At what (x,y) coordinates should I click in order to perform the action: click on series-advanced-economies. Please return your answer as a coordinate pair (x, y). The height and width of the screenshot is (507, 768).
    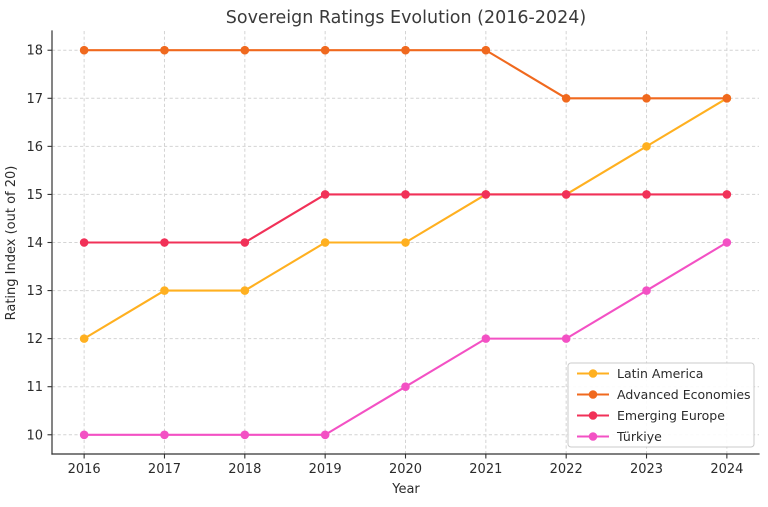
    Looking at the image, I should click on (405, 74).